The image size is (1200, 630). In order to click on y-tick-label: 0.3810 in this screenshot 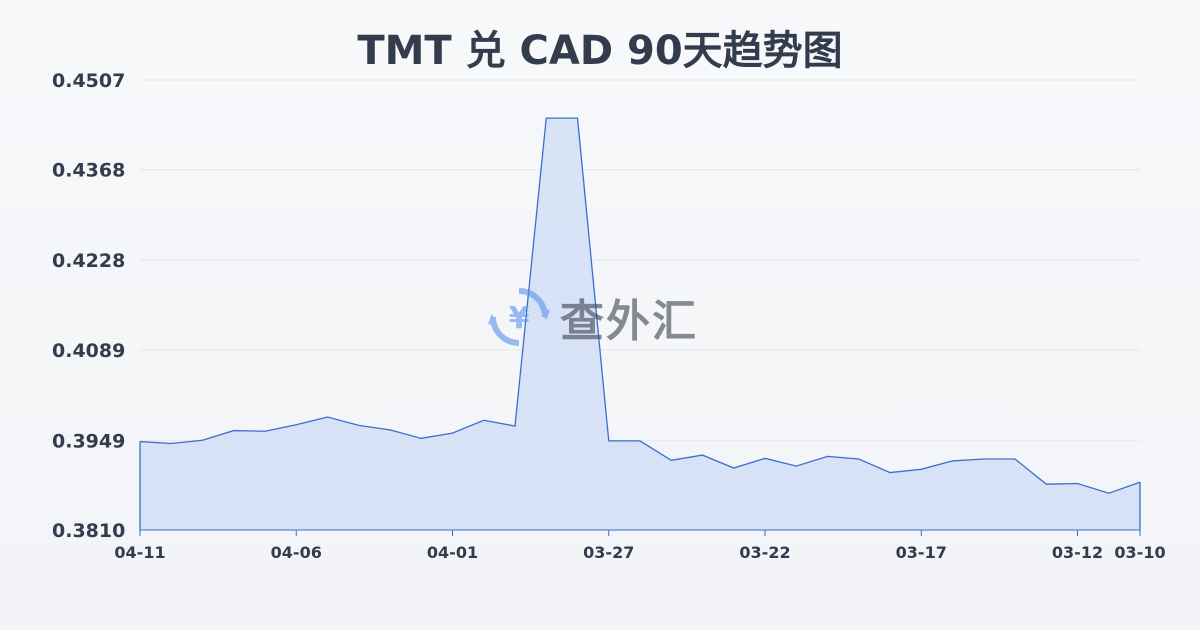, I will do `click(88, 531)`.